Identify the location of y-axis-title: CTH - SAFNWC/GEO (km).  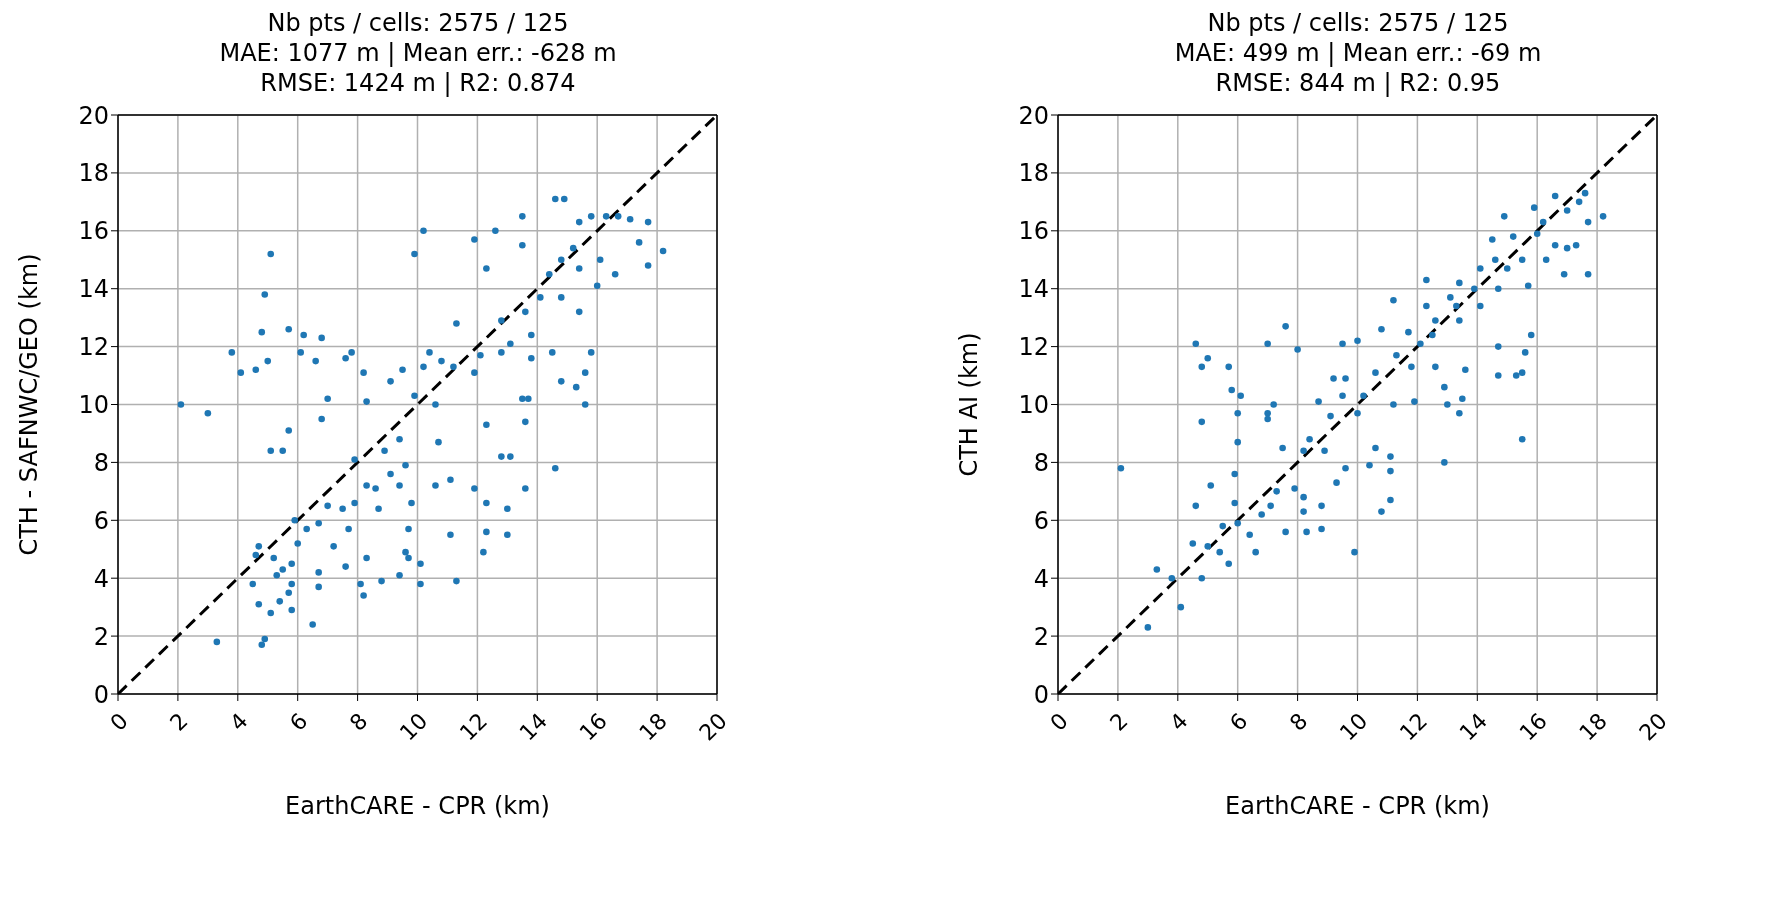
(28, 404).